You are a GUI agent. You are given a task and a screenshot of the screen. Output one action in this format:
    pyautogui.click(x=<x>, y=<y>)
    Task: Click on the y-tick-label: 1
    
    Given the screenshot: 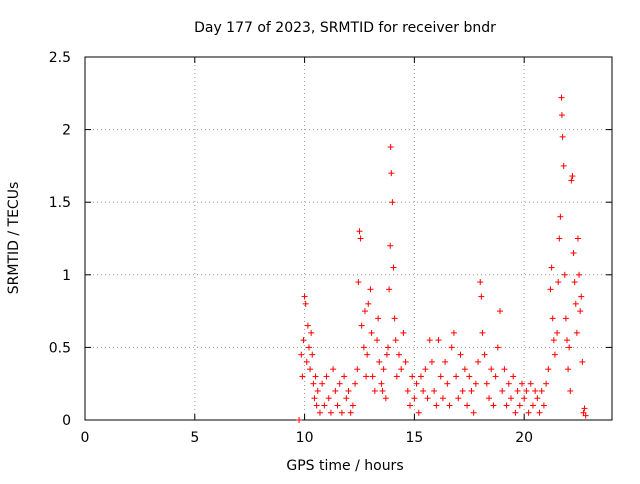 What is the action you would take?
    pyautogui.click(x=66, y=276)
    